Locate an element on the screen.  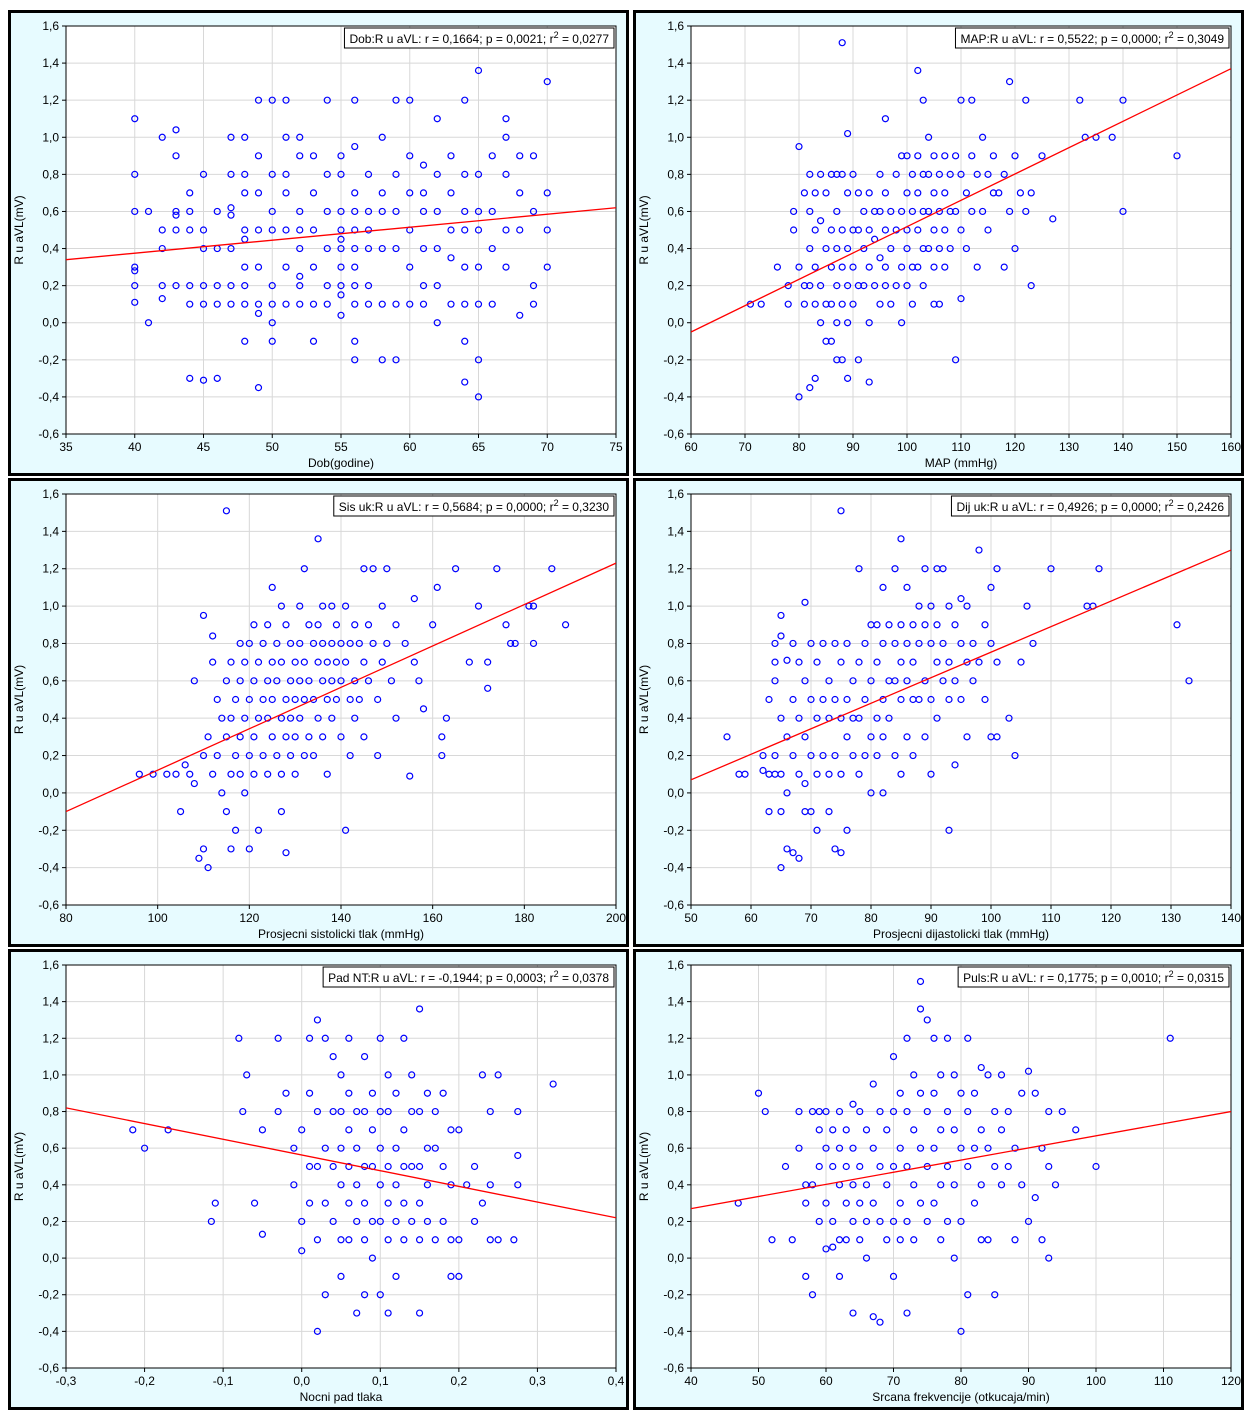
x-tick-label: 120 is located at coordinates (1111, 918).